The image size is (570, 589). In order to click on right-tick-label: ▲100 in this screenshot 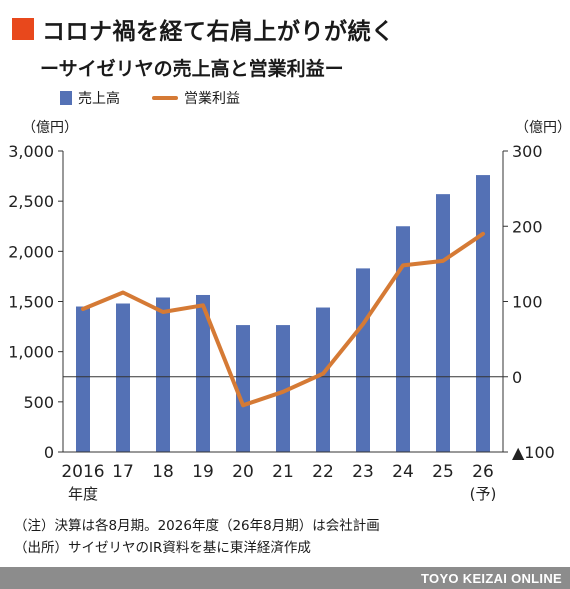, I will do `click(533, 452)`.